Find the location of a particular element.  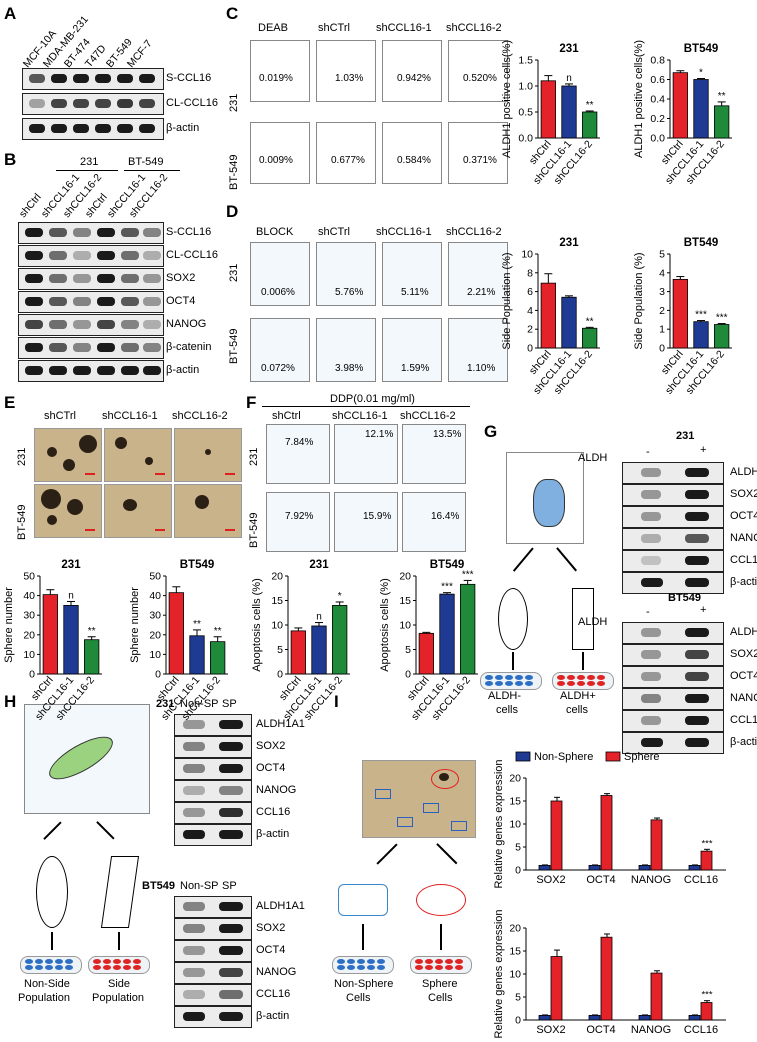

significance-label: *** is located at coordinates (706, 995).